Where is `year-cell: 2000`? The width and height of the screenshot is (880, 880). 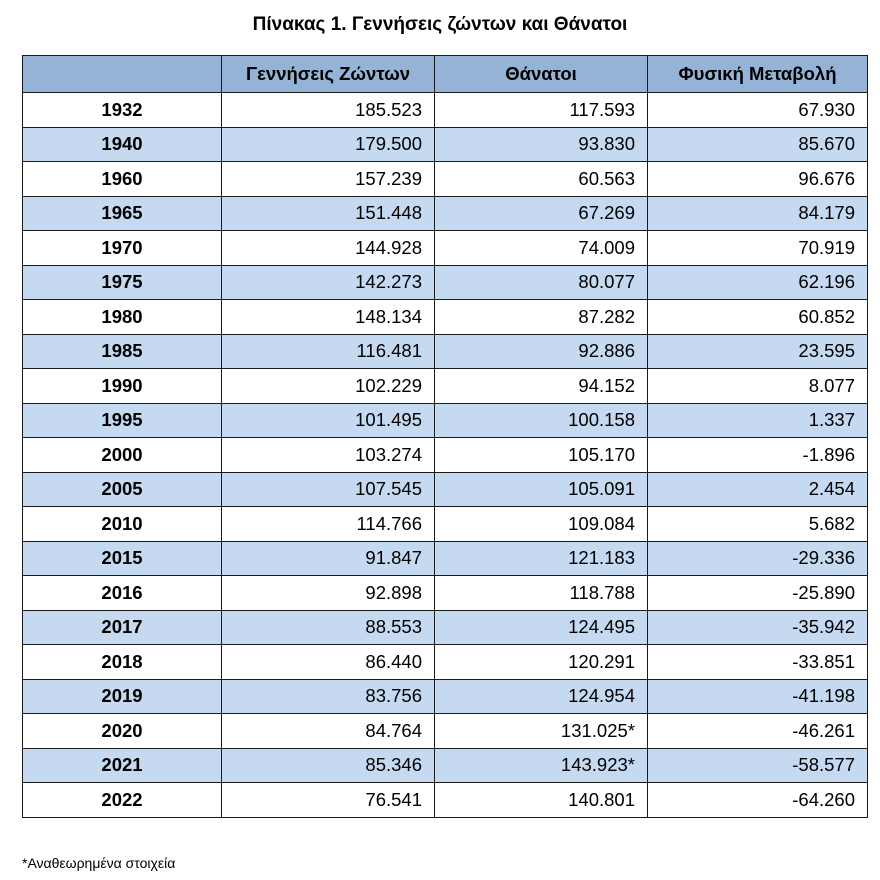 year-cell: 2000 is located at coordinates (122, 455).